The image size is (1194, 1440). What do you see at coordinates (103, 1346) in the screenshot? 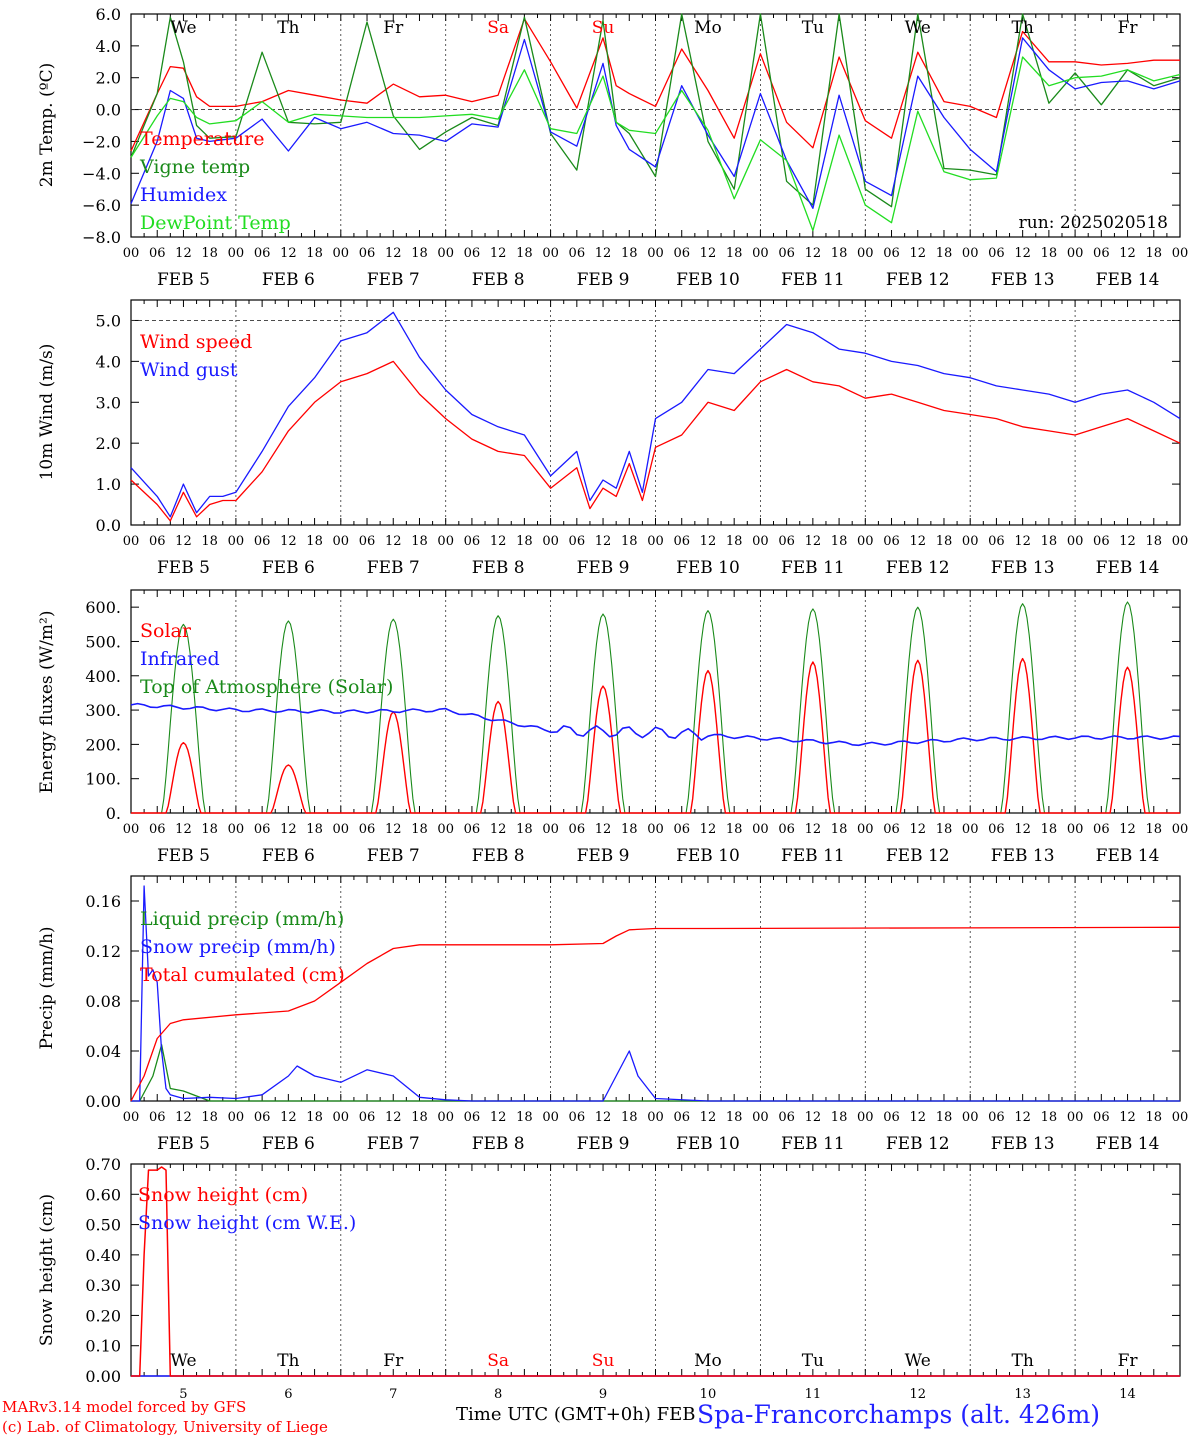
I see `y-tick-label: 0.10` at bounding box center [103, 1346].